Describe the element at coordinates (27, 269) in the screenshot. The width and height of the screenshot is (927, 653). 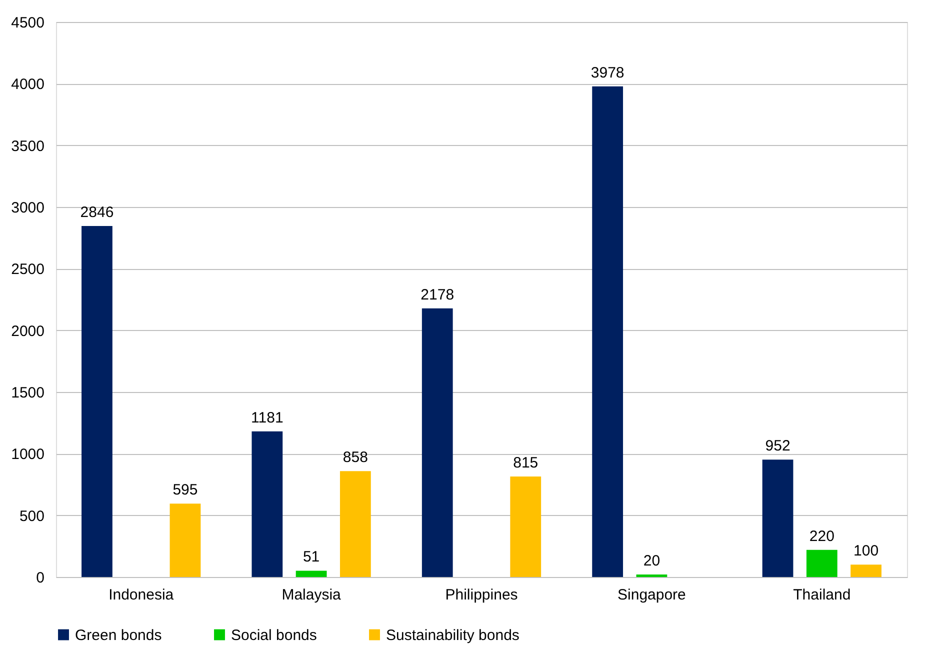
I see `y-tick-label: 2500` at that location.